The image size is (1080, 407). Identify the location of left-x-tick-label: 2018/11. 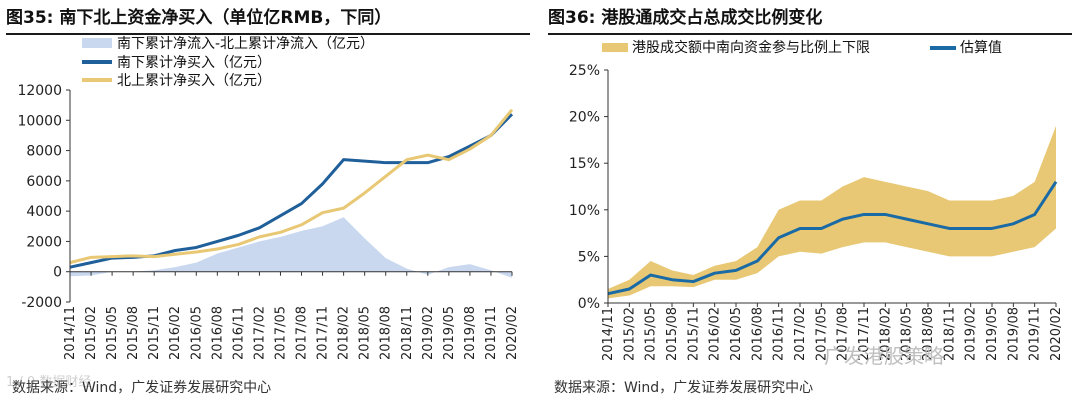
(407, 333).